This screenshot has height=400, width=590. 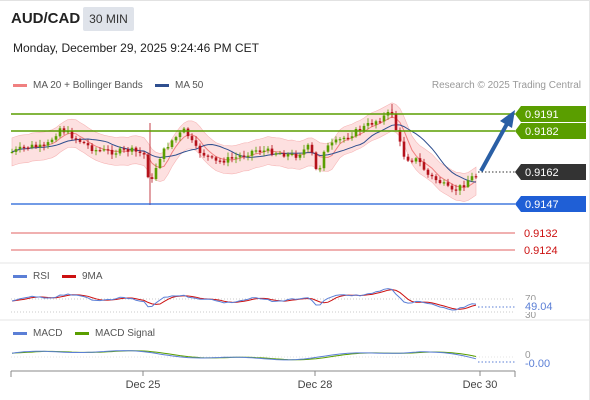 What do you see at coordinates (136, 48) in the screenshot?
I see `timestamp: Monday, December 29, 2025 9:24:46 PM CET` at bounding box center [136, 48].